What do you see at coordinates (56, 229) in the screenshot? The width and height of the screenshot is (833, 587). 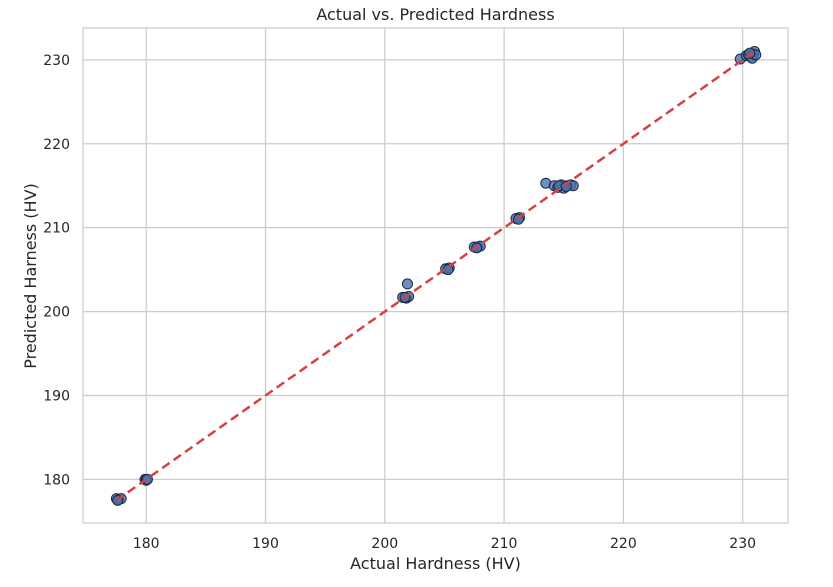 I see `y-tick-label: 210` at bounding box center [56, 229].